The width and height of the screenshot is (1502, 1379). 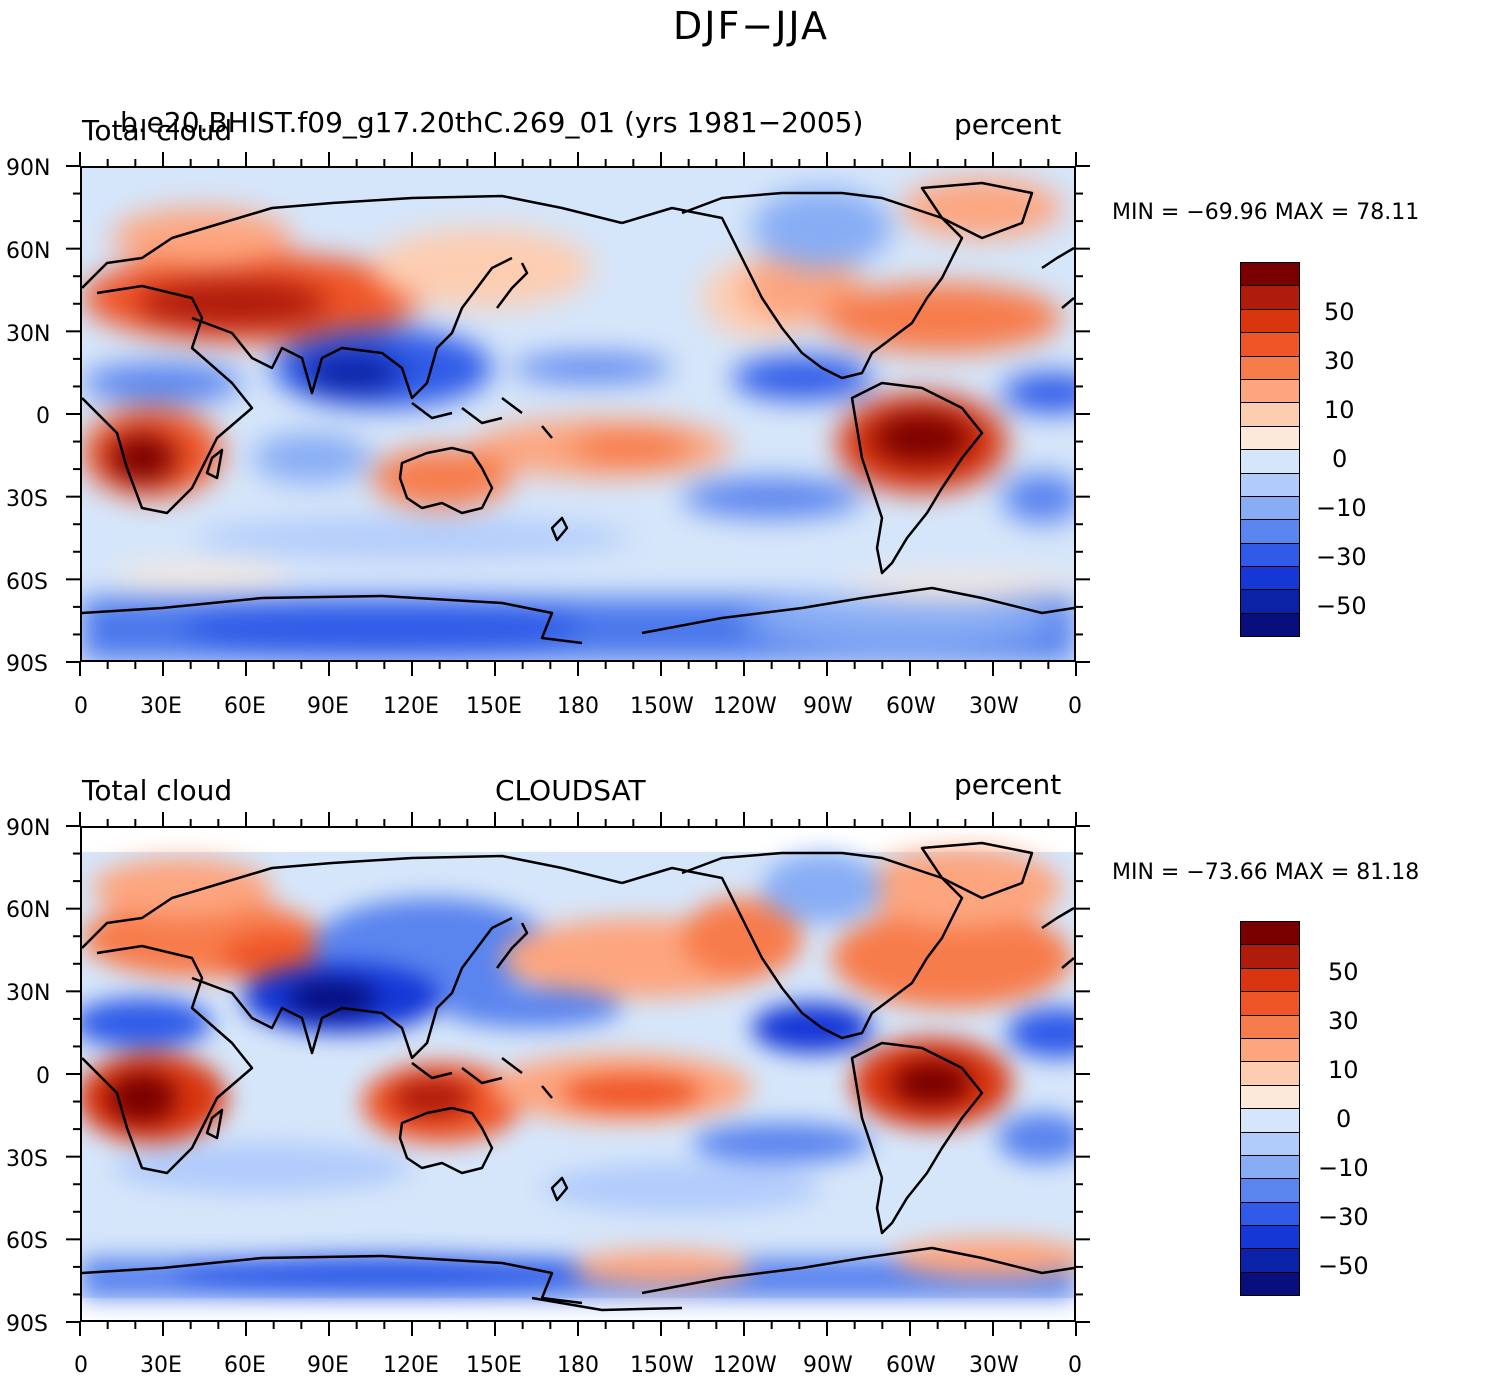 I want to click on panel-center-title: CLOUDSAT, so click(x=570, y=790).